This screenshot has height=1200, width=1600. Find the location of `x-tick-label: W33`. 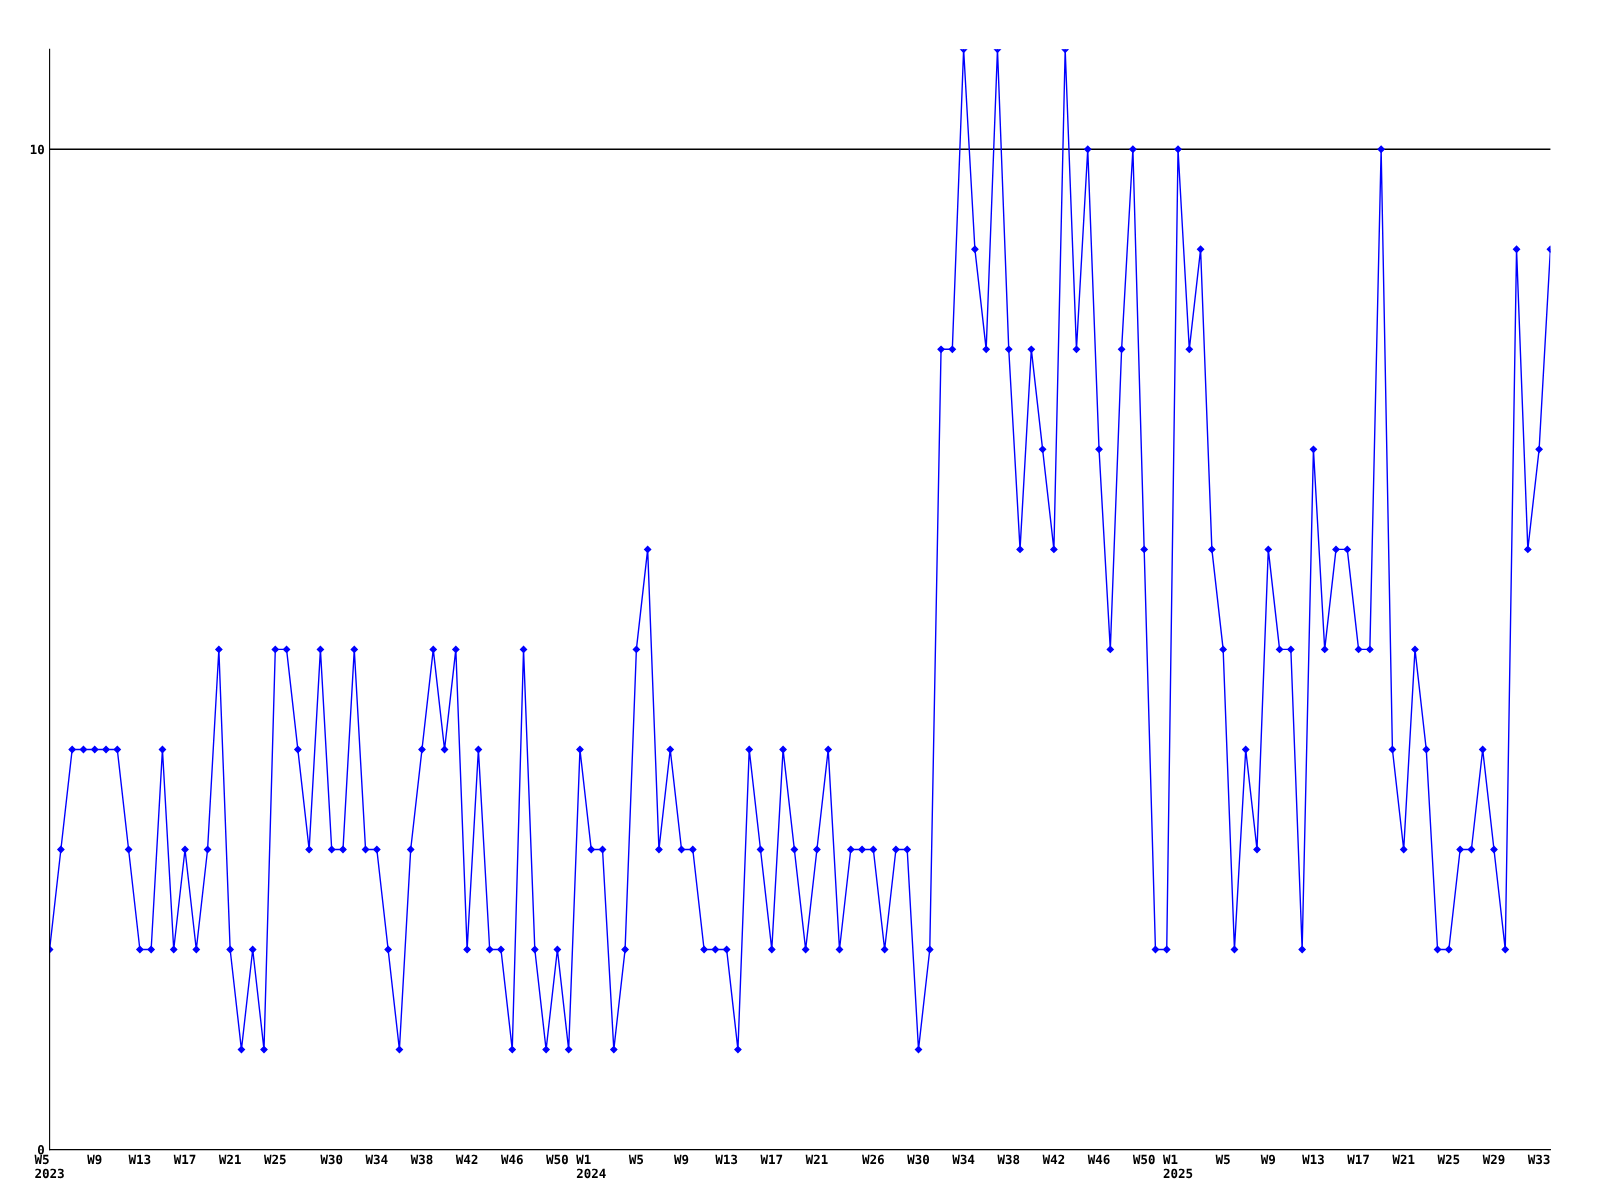

x-tick-label: W33 is located at coordinates (1538, 1159).